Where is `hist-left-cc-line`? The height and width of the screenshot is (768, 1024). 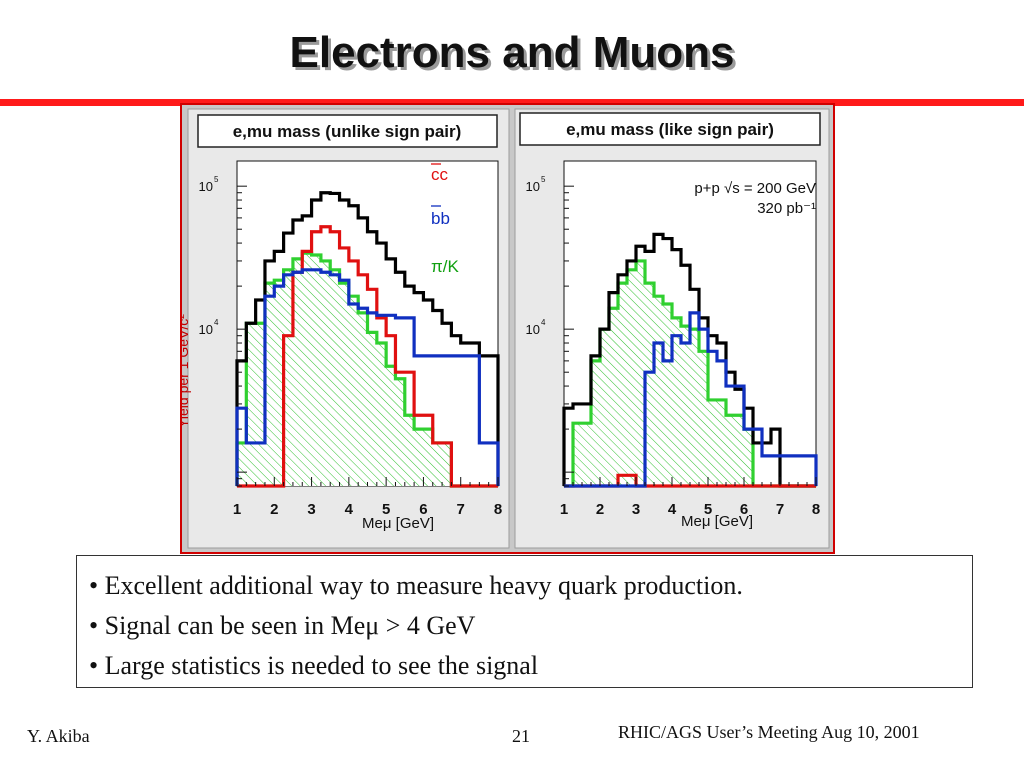 hist-left-cc-line is located at coordinates (367, 356).